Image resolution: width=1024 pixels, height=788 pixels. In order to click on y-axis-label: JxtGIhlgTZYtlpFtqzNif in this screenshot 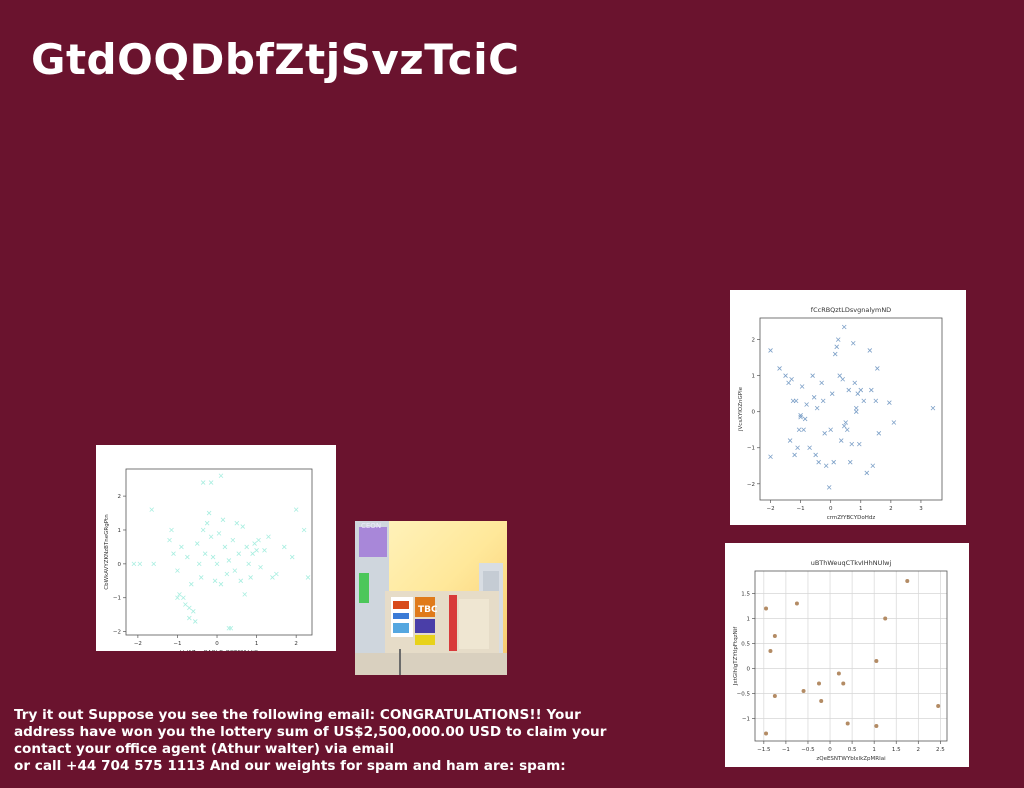, I will do `click(736, 656)`.